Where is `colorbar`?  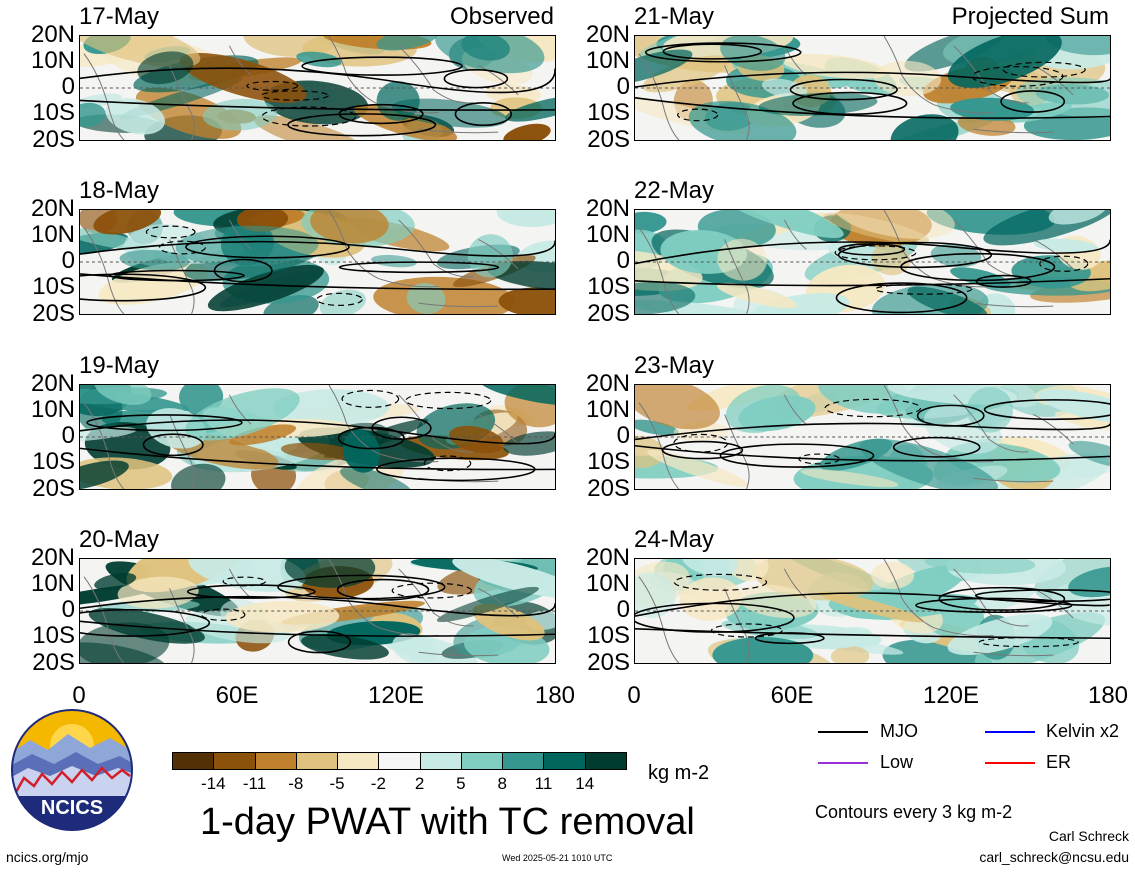 colorbar is located at coordinates (399, 762).